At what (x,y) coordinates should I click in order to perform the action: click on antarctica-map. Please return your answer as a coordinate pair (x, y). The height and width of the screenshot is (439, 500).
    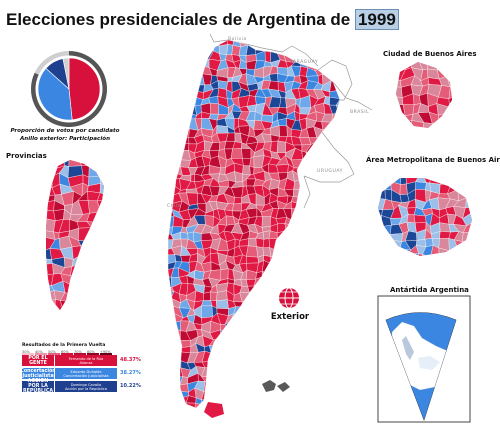
    Looking at the image, I should click on (424, 359).